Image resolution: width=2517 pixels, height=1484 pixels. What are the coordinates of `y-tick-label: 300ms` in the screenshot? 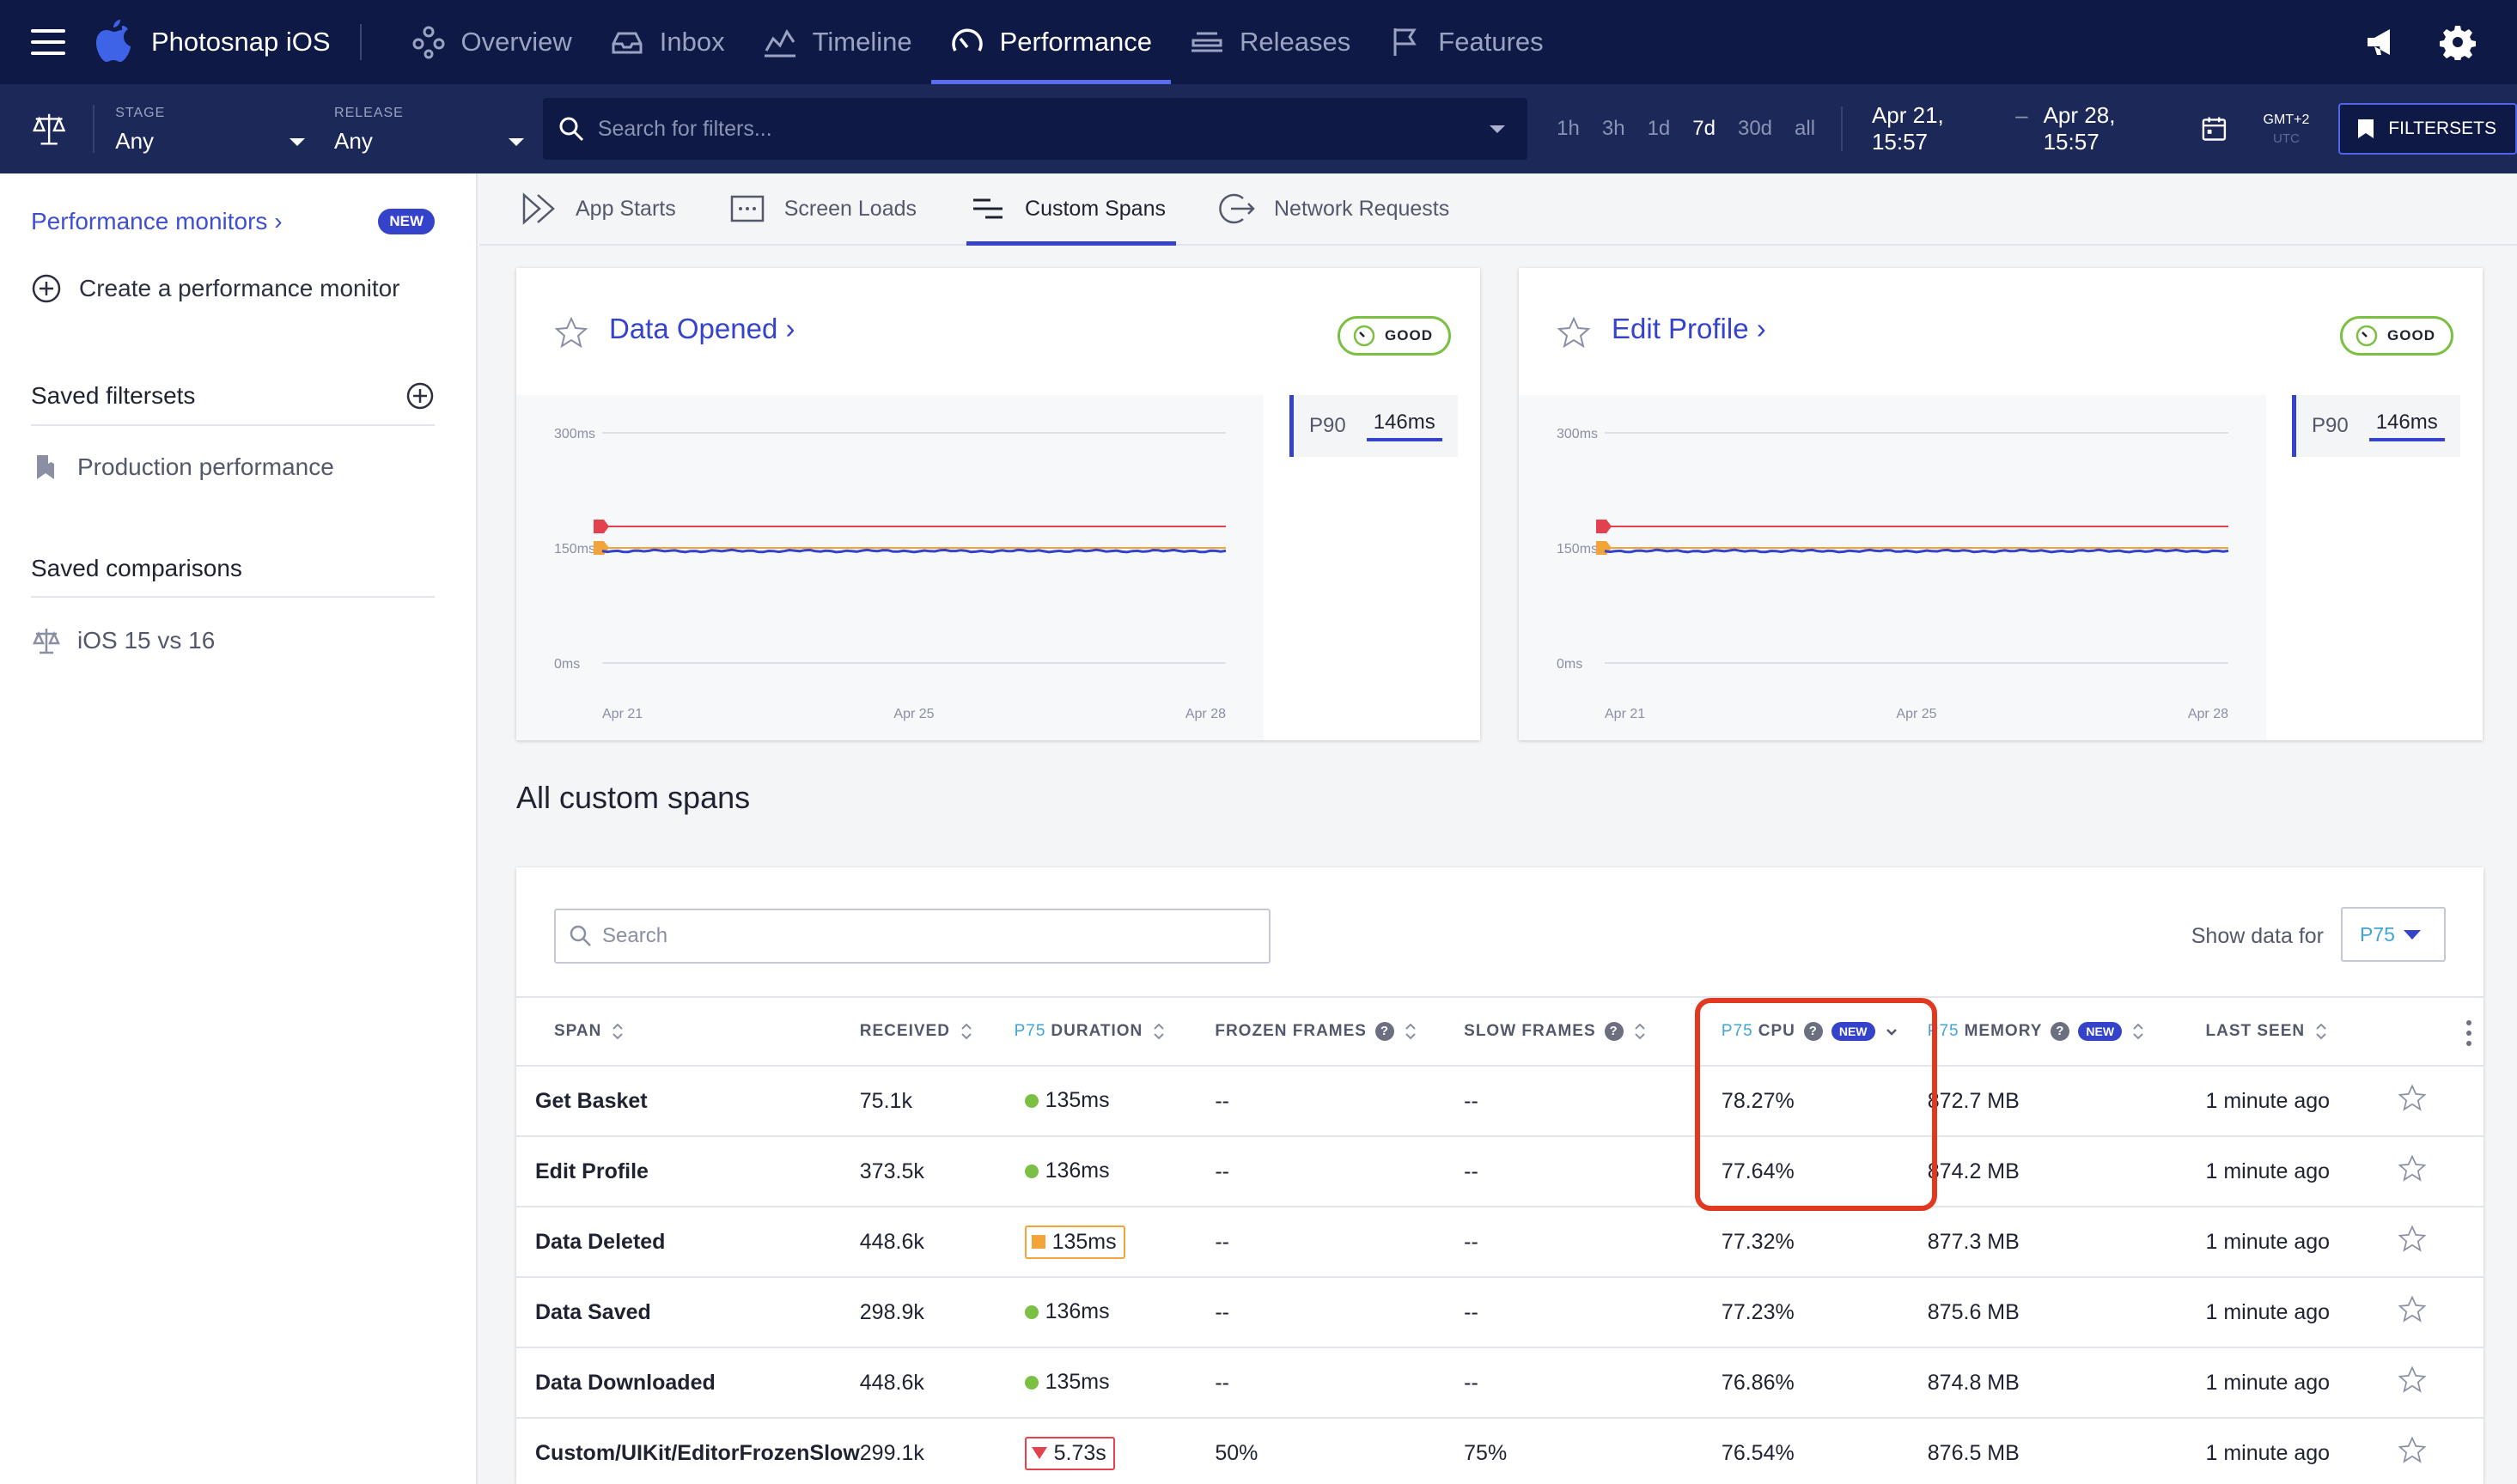 It's located at (1577, 434).